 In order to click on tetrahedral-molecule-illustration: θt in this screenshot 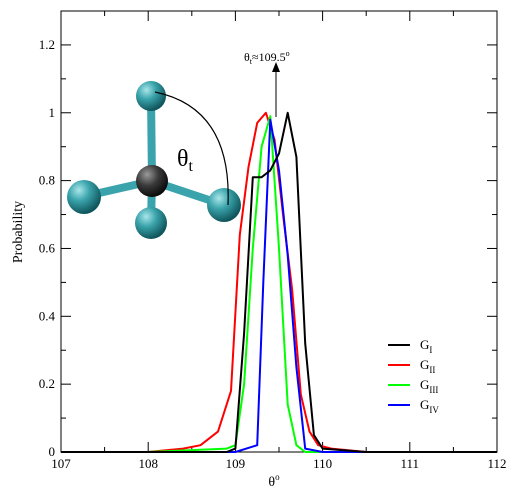, I will do `click(154, 160)`.